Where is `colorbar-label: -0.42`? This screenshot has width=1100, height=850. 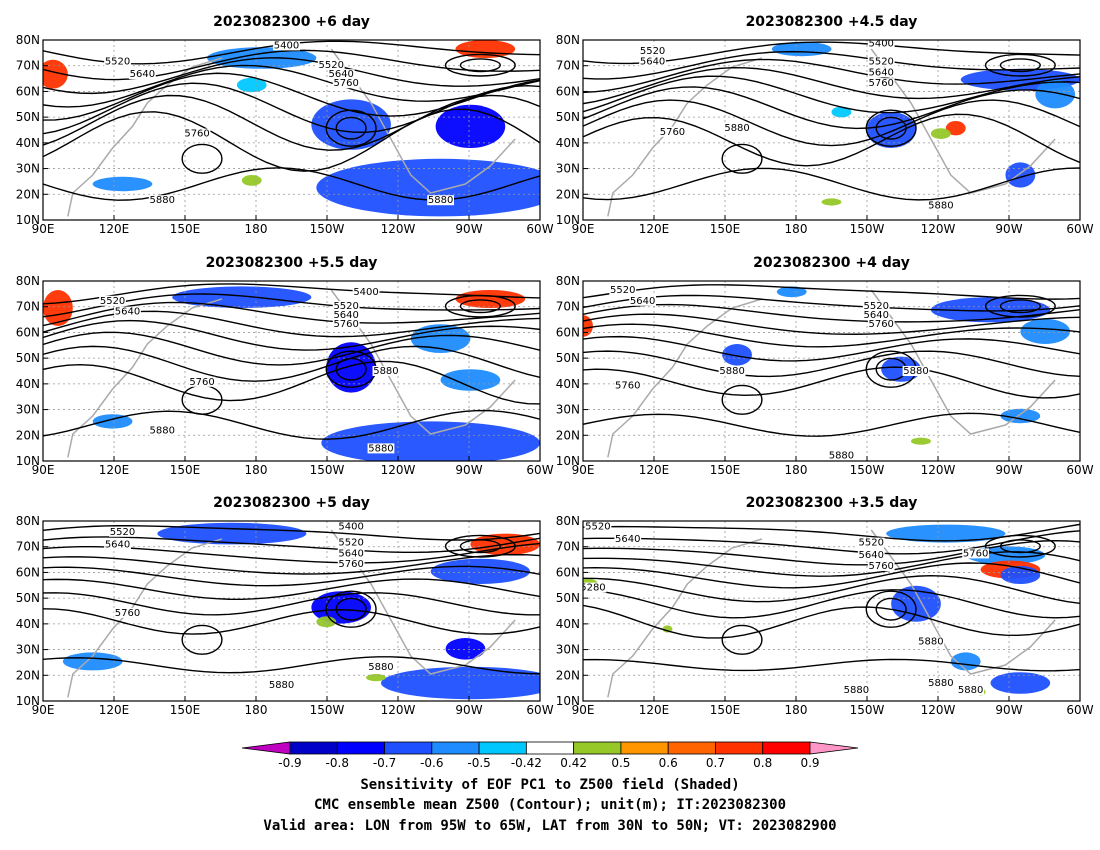
colorbar-label: -0.42 is located at coordinates (526, 763).